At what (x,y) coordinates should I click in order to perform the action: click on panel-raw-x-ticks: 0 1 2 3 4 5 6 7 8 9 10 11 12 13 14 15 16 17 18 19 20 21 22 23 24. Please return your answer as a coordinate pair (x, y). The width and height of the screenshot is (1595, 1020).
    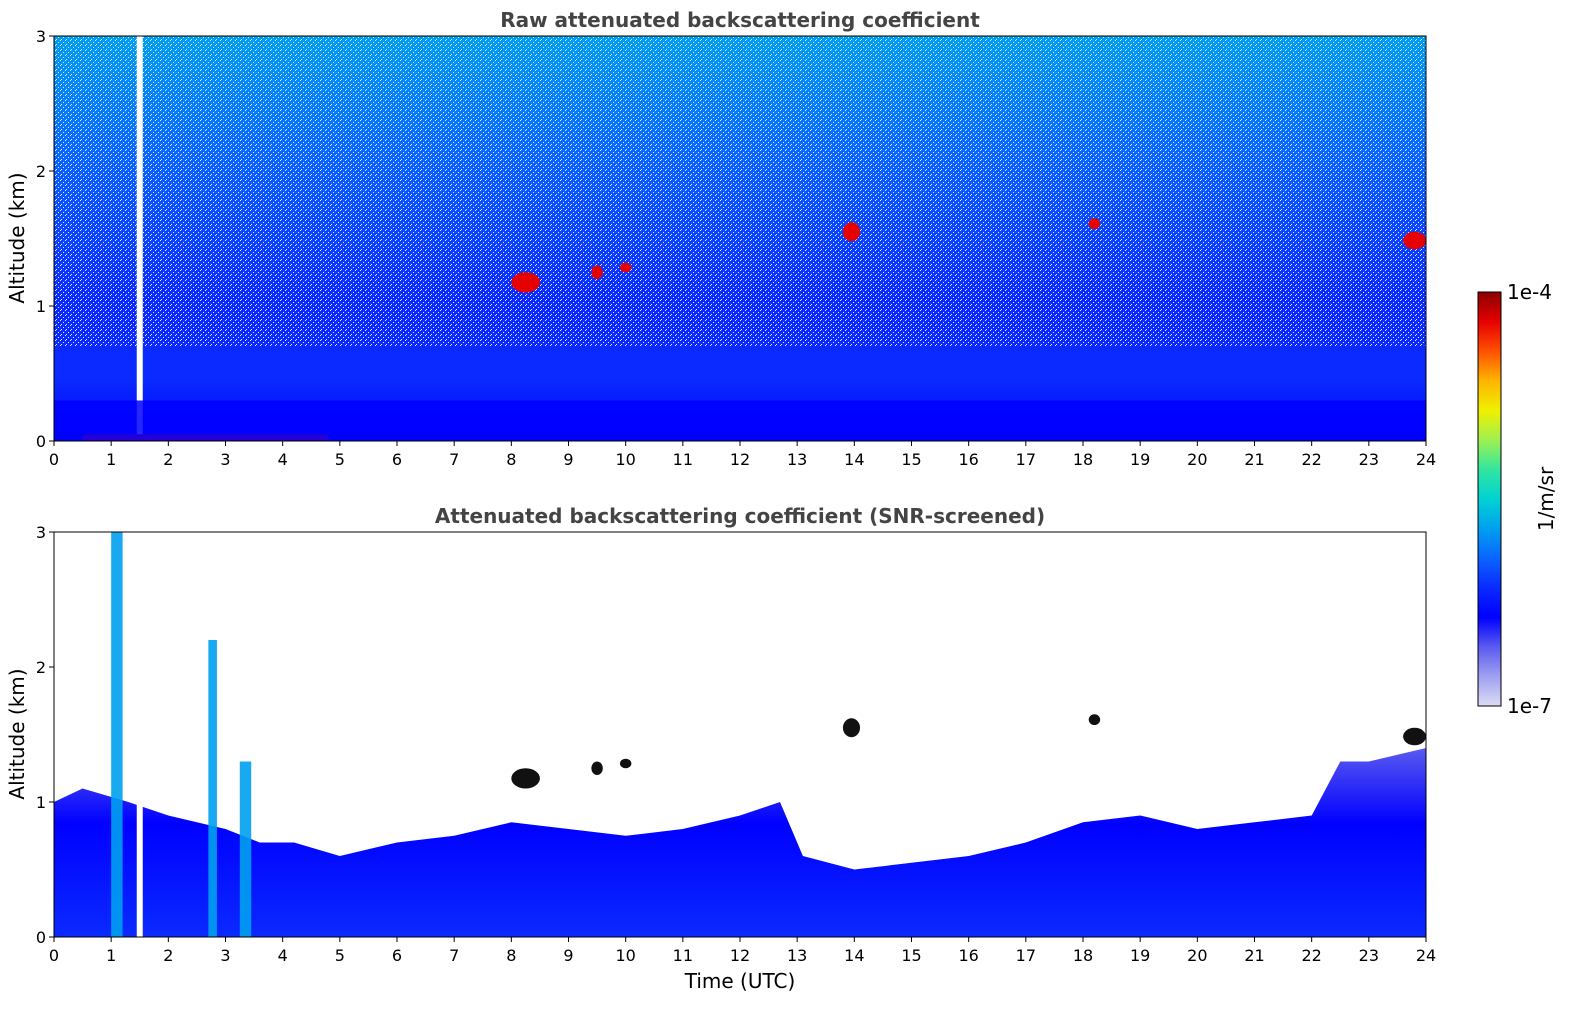
    Looking at the image, I should click on (742, 455).